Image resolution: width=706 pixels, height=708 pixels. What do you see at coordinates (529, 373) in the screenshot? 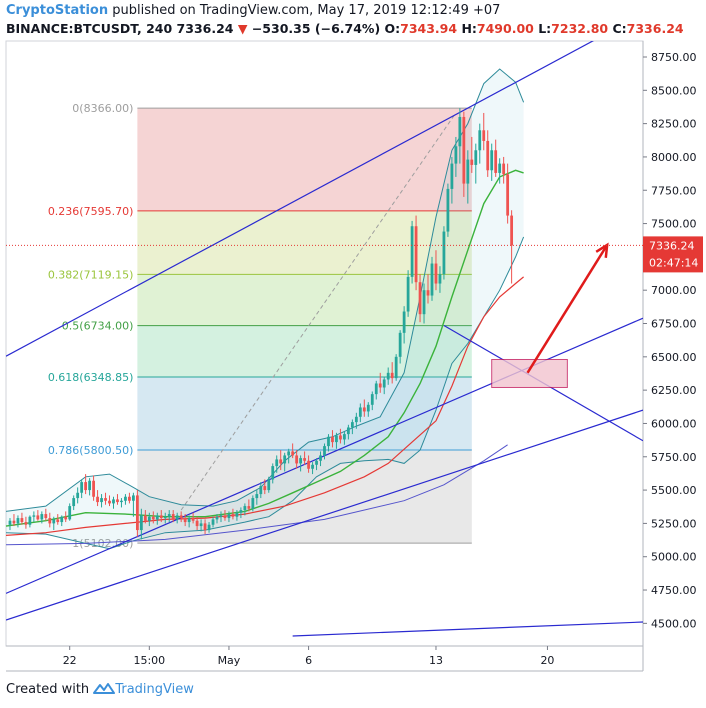
I see `target-zone-box` at bounding box center [529, 373].